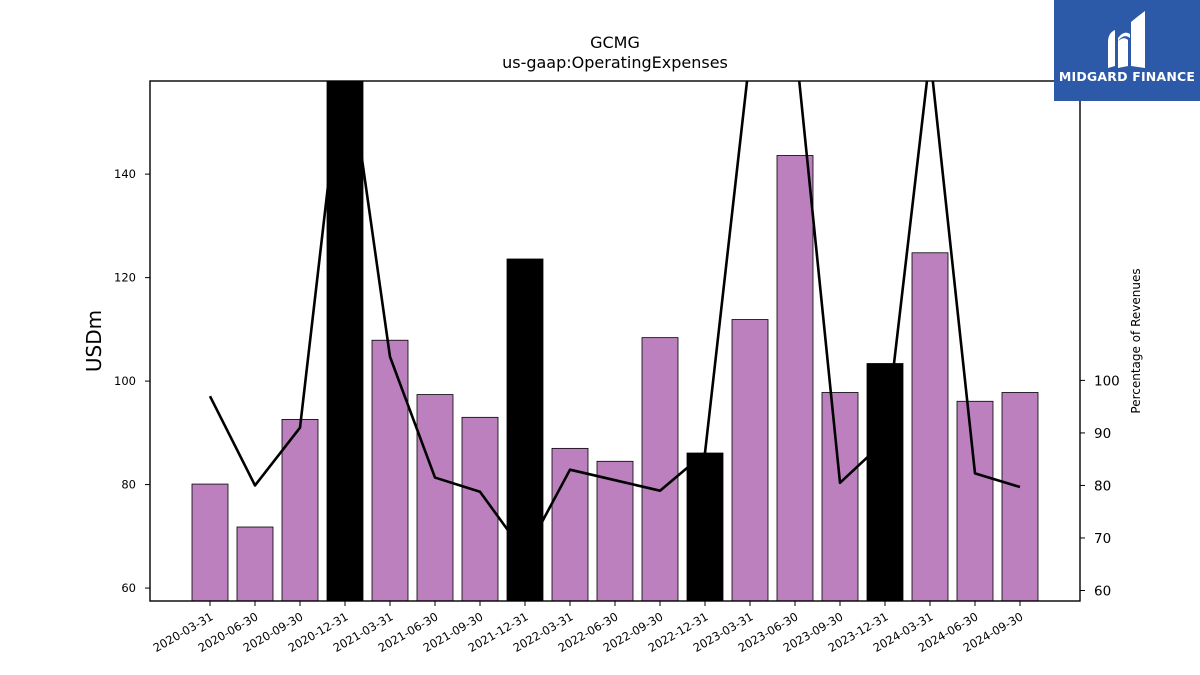  Describe the element at coordinates (94, 341) in the screenshot. I see `y-axis-label: USDm` at that location.